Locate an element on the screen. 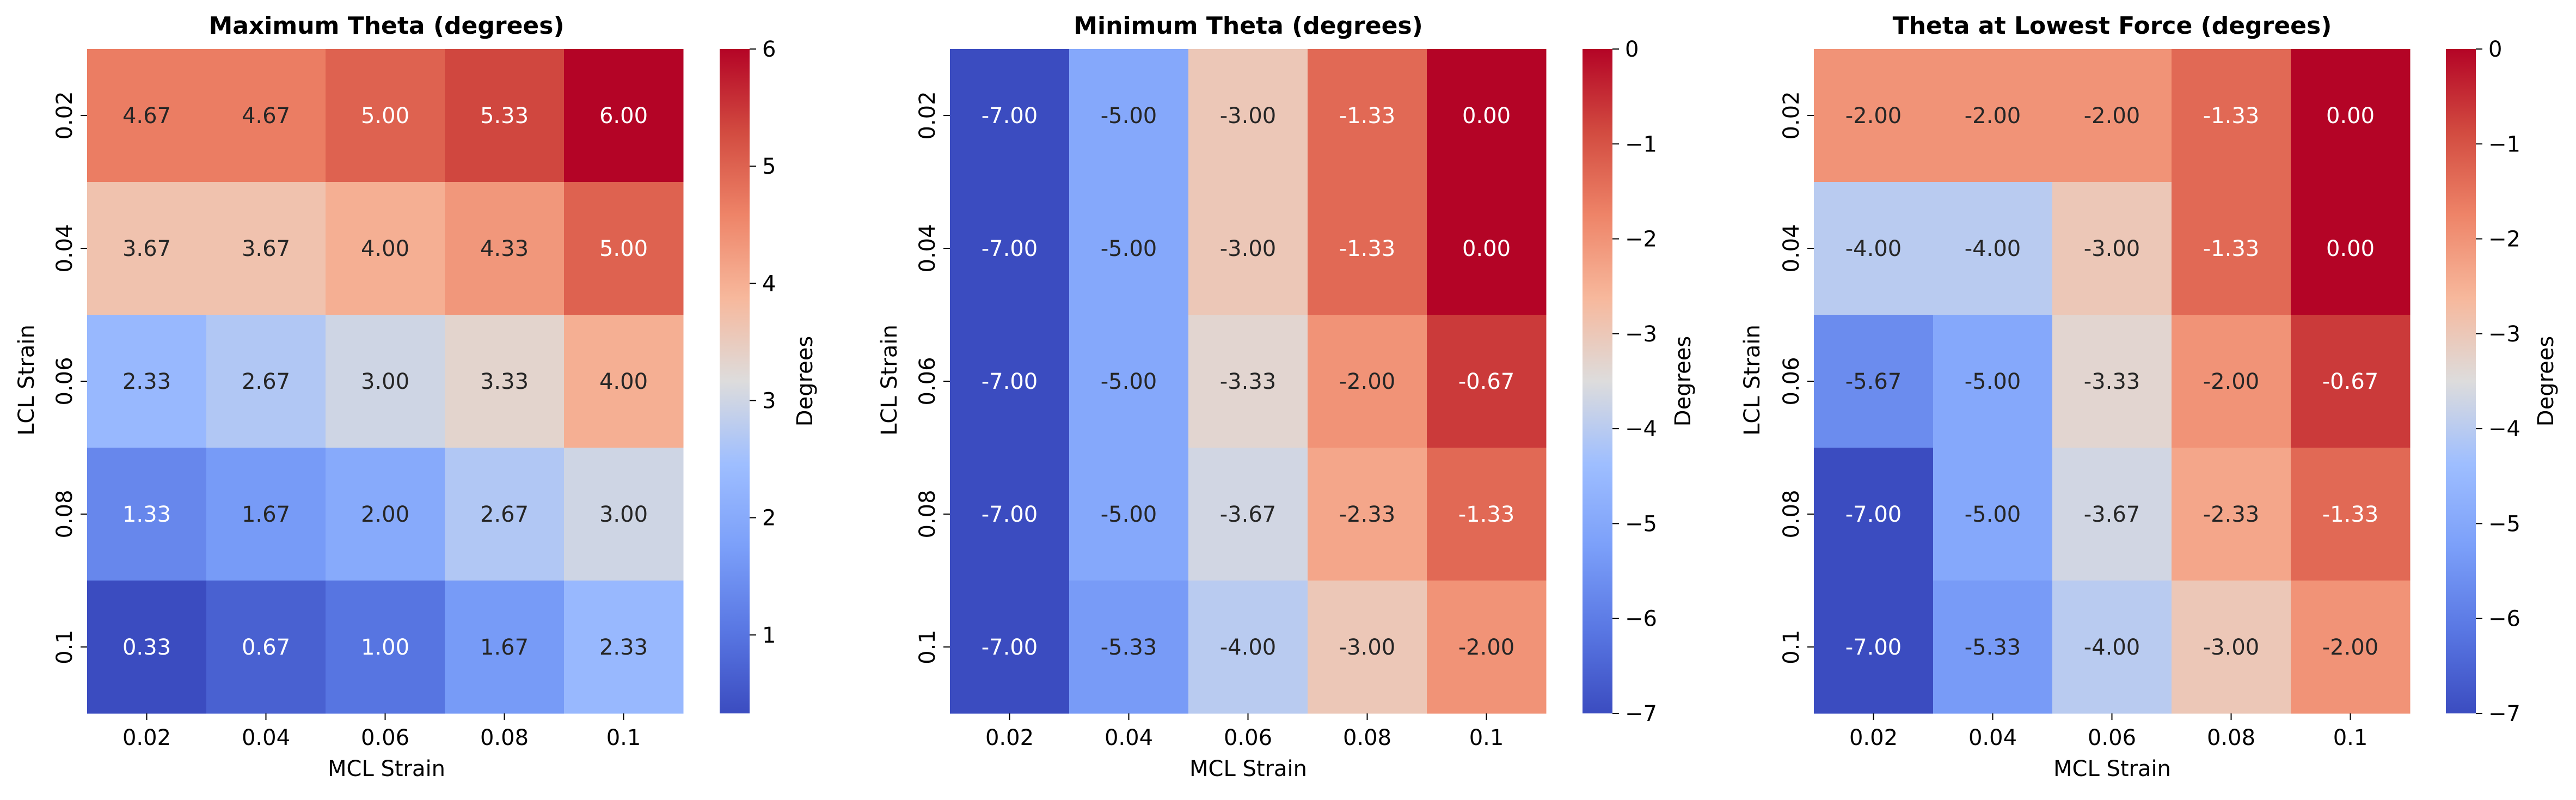 Image resolution: width=2576 pixels, height=800 pixels. chart-title: Minimum Theta (degrees) is located at coordinates (1248, 26).